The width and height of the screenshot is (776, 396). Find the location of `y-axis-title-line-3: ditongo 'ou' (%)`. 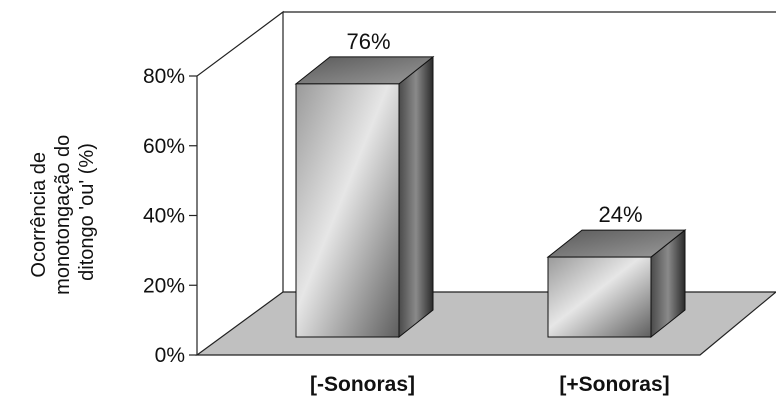

y-axis-title-line-3: ditongo 'ou' (%) is located at coordinates (87, 212).